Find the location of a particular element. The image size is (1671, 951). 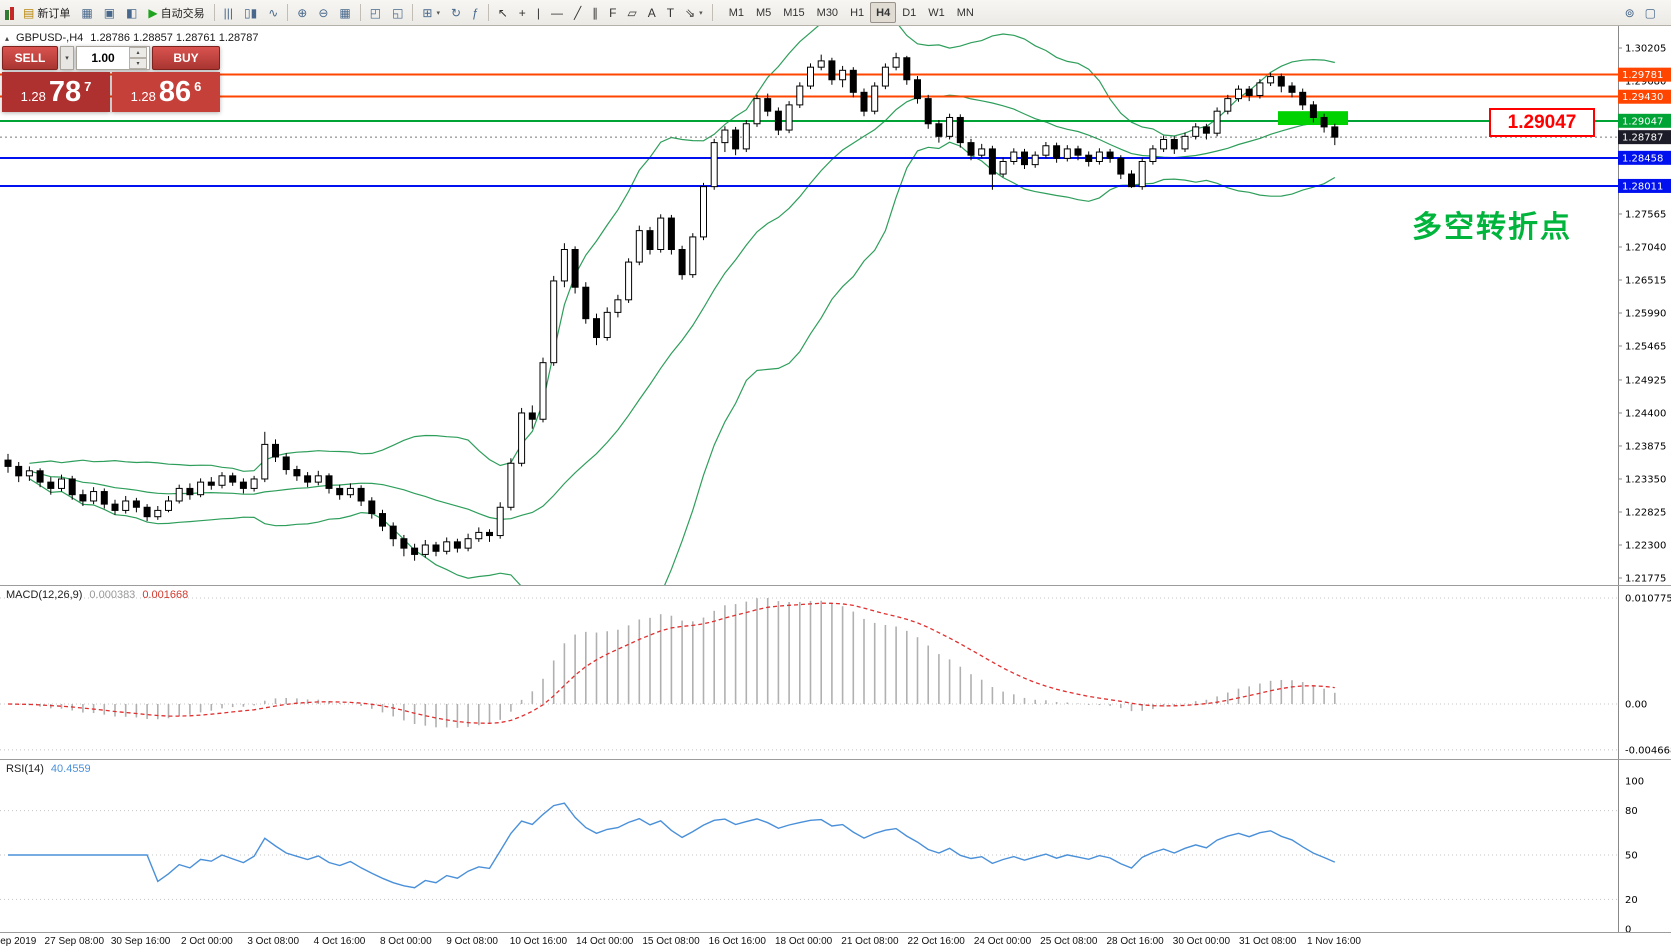

time-axis-label: 8 Oct 00:00 is located at coordinates (405, 941).